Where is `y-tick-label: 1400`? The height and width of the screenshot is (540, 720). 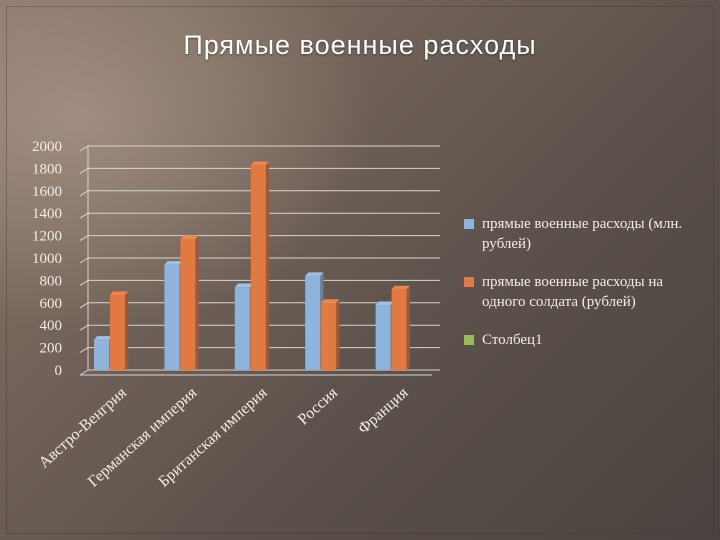 y-tick-label: 1400 is located at coordinates (47, 214).